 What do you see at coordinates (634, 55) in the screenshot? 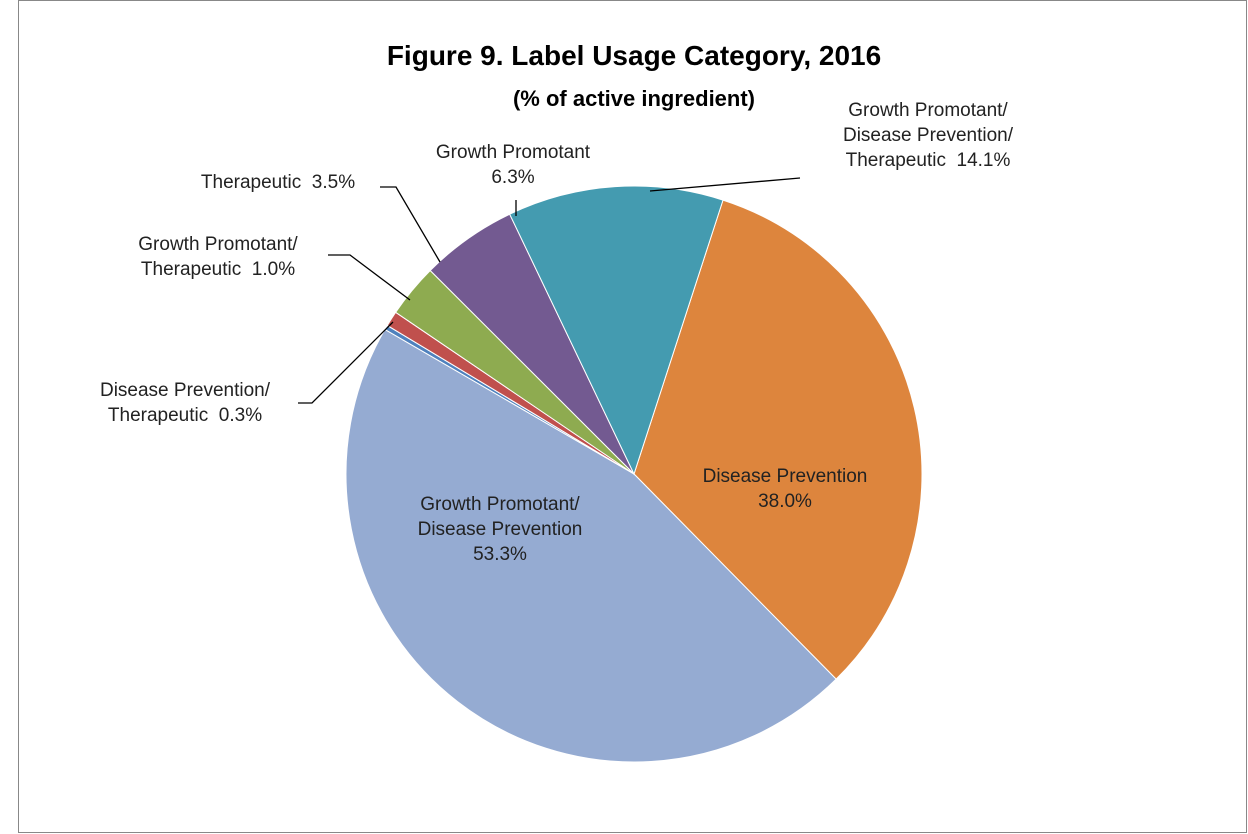
I see `chart-title: Figure 9. Label Usage Category, 2016` at bounding box center [634, 55].